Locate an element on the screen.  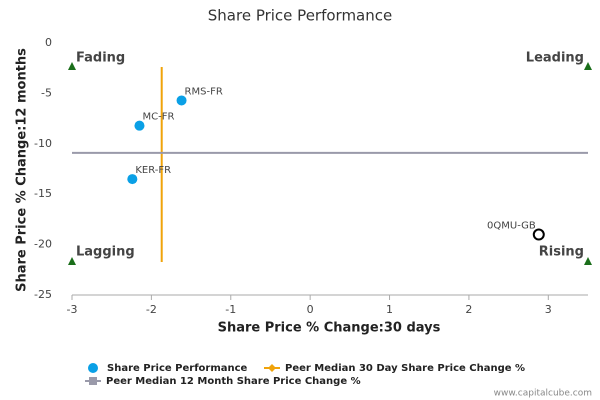
footer: www.capitalcube.com is located at coordinates (543, 394).